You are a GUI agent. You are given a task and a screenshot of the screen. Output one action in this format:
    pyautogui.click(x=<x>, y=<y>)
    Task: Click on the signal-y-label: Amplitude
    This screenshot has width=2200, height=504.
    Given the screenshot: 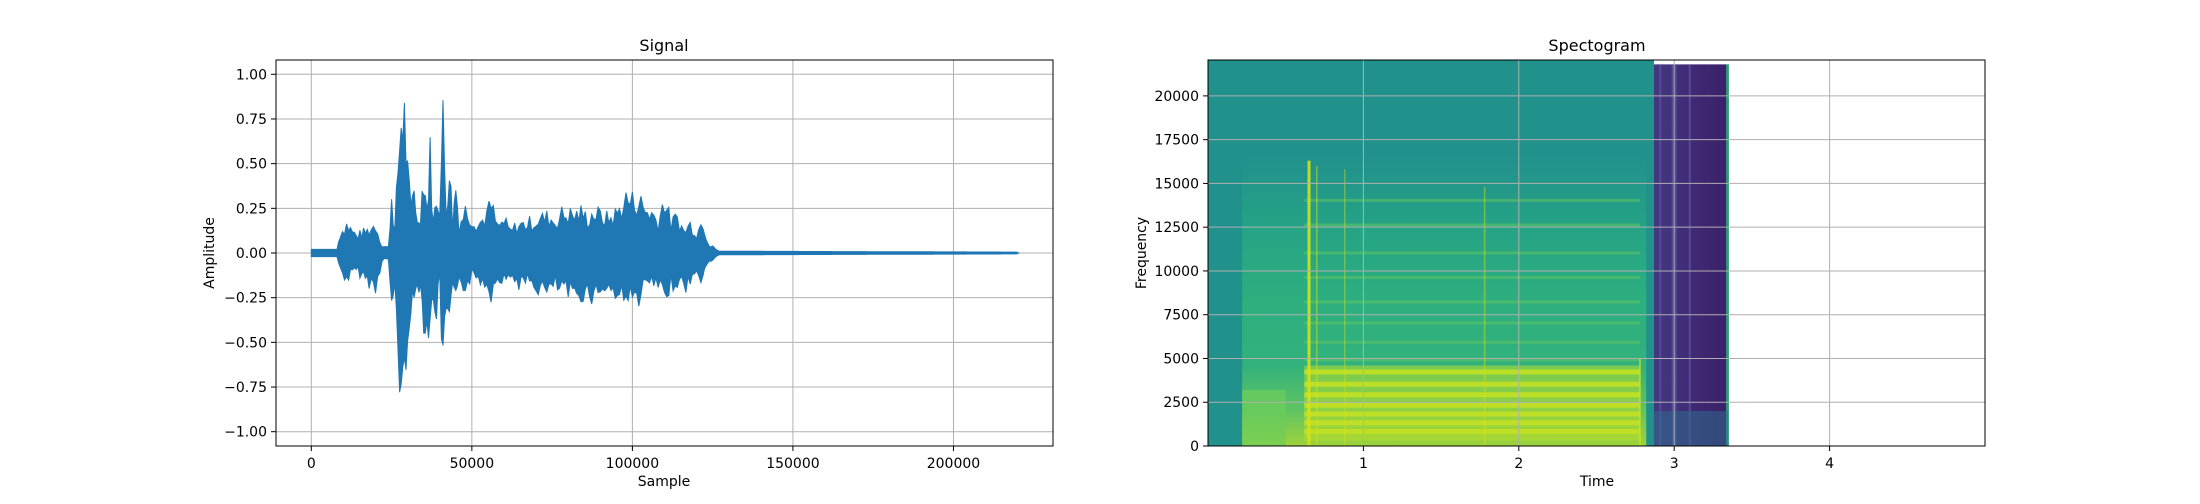 What is the action you would take?
    pyautogui.click(x=210, y=253)
    